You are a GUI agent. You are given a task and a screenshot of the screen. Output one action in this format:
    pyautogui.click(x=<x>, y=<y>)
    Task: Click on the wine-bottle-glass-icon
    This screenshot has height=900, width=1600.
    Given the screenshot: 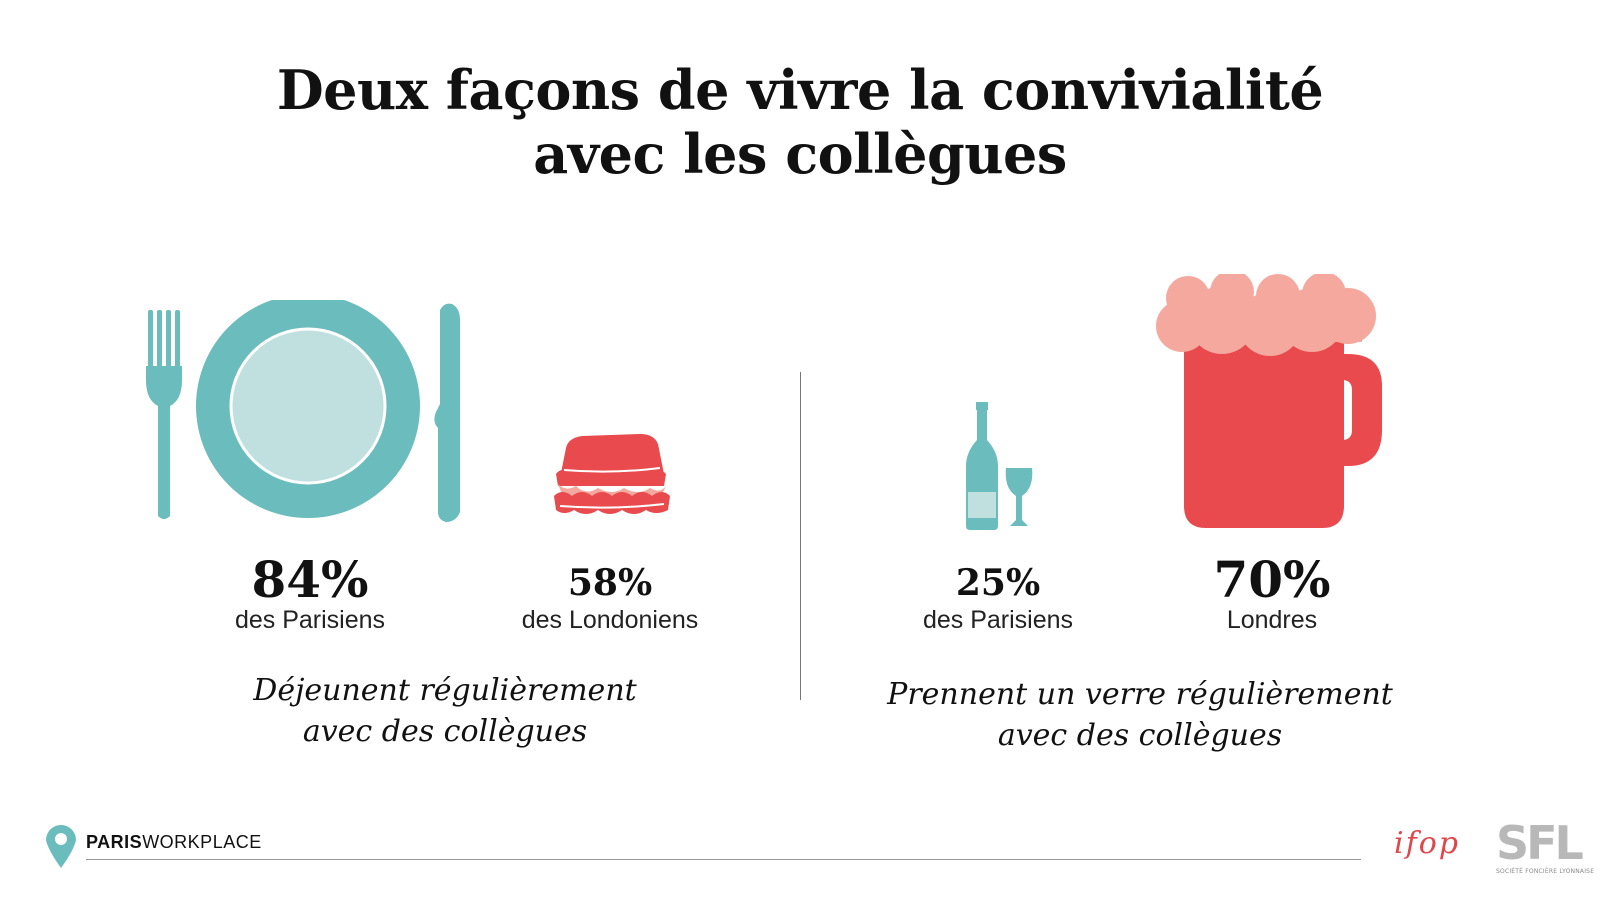 What is the action you would take?
    pyautogui.click(x=999, y=466)
    